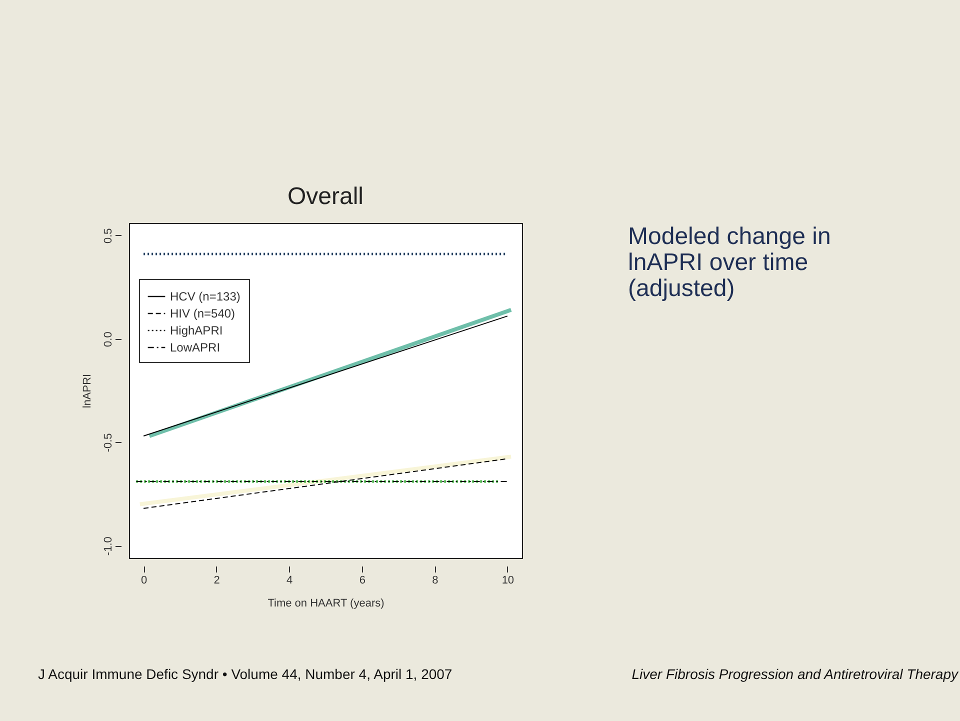 The height and width of the screenshot is (721, 960). I want to click on x-tick-label: 2, so click(217, 580).